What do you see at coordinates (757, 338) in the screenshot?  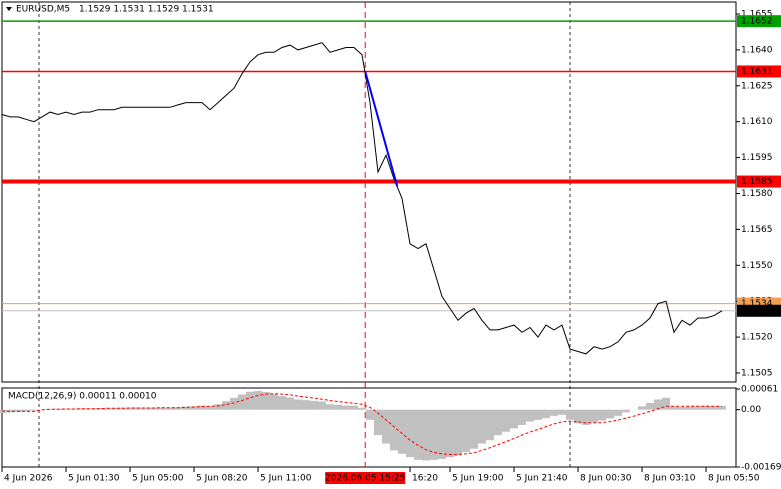 I see `y-tick-label: 1.1520` at bounding box center [757, 338].